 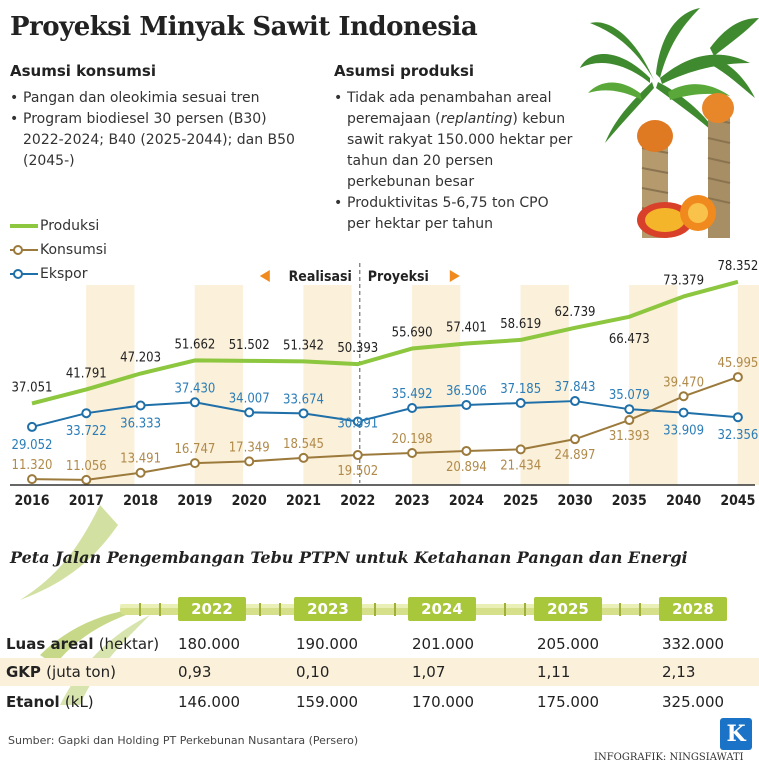 I want to click on data-label-konsumsi: 16.747, so click(x=194, y=449).